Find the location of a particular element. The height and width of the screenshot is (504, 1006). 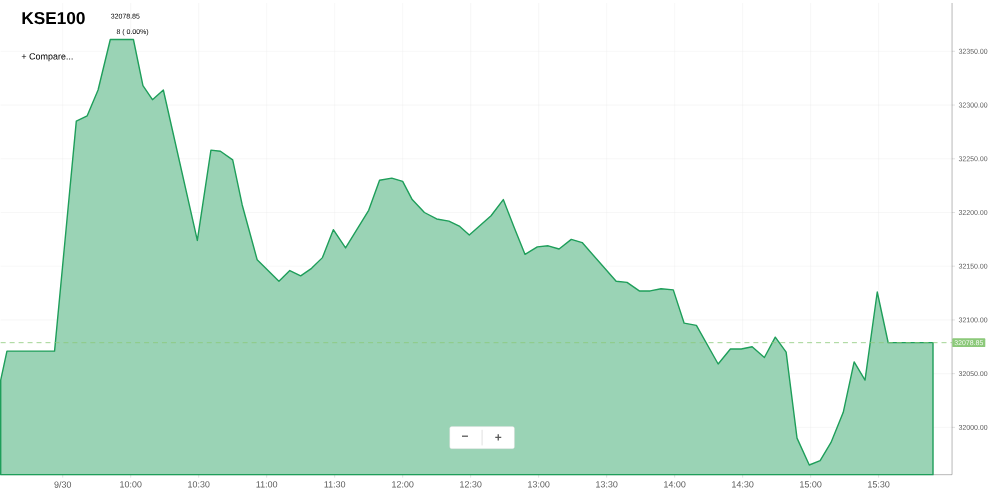

x-tick-label: 11:00 is located at coordinates (267, 484).